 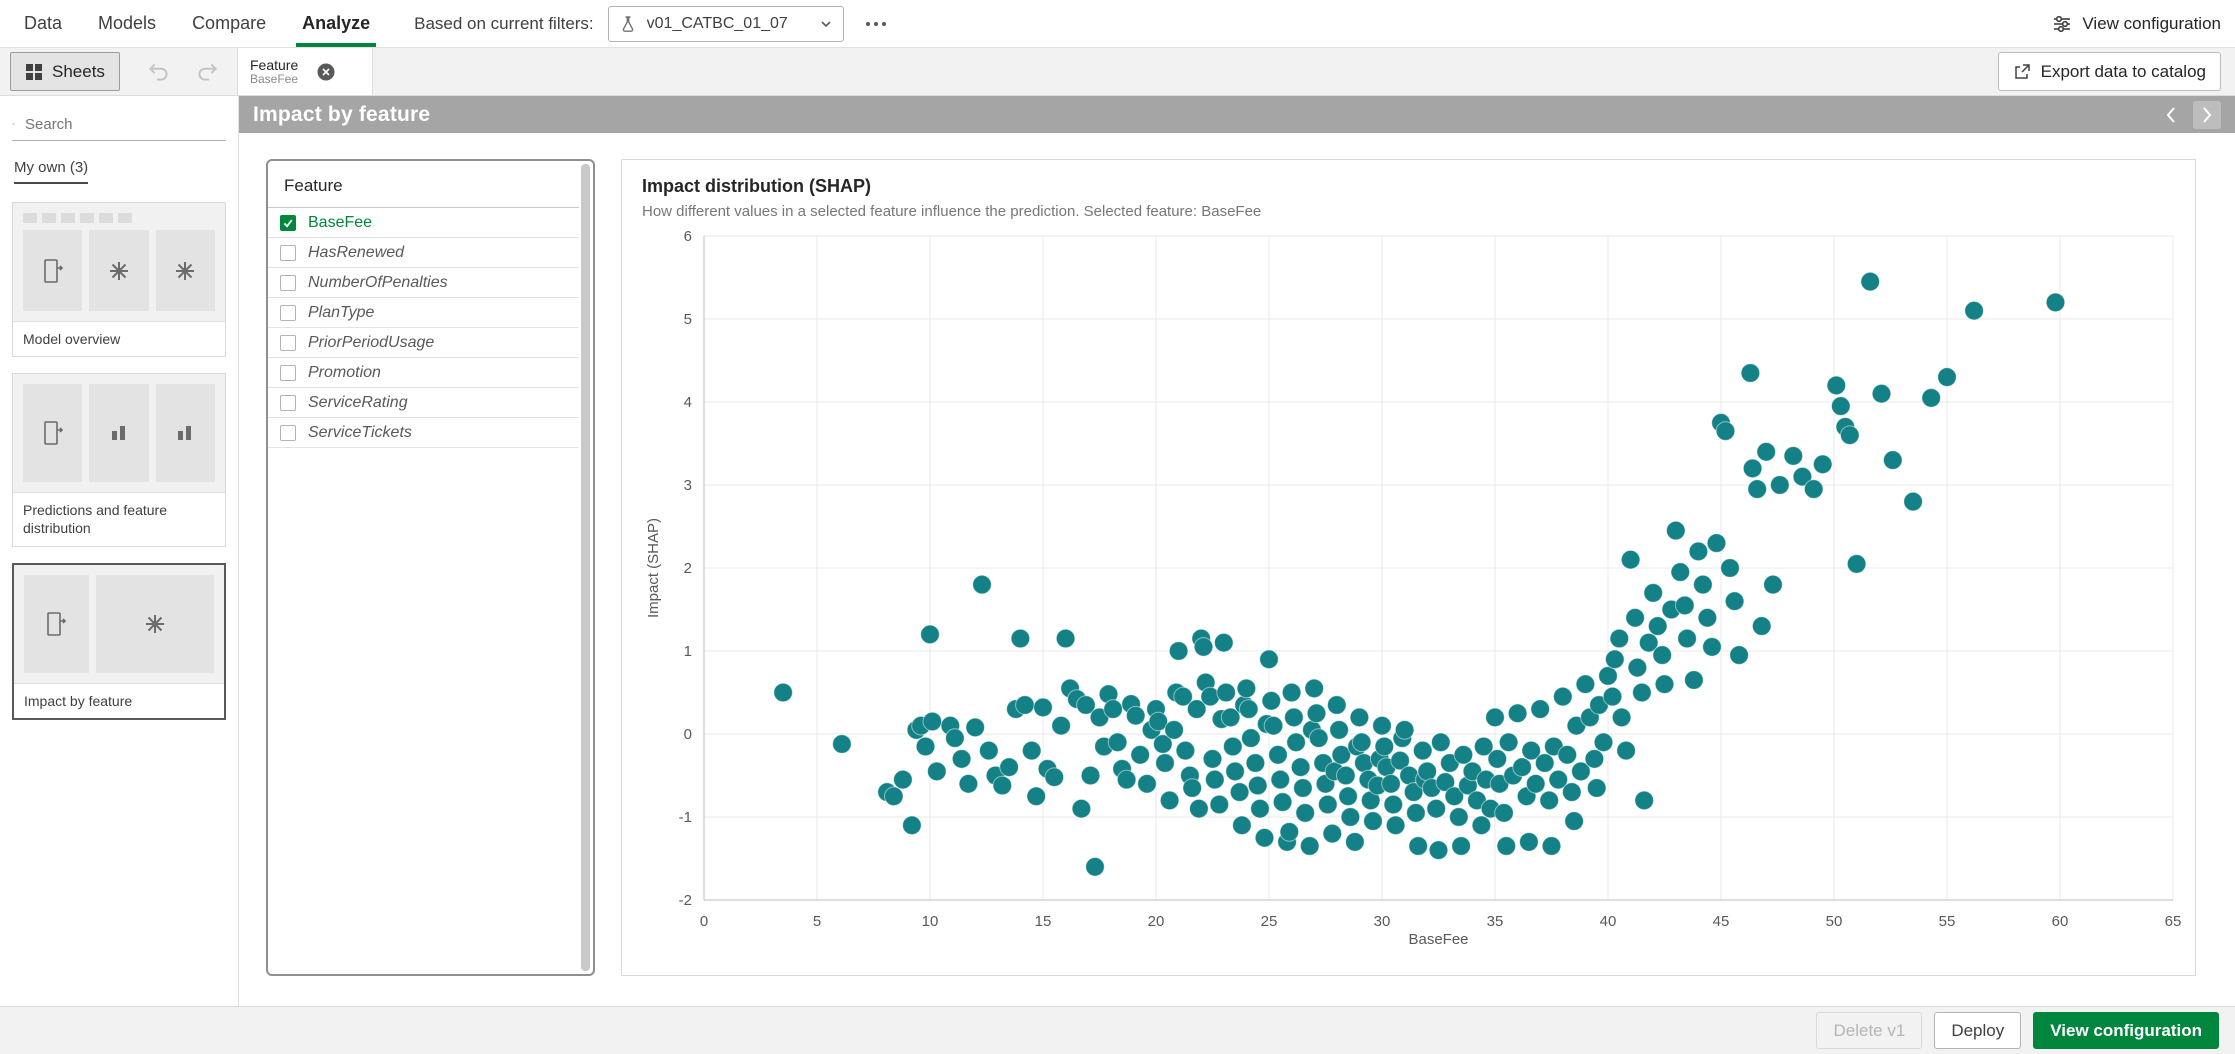 What do you see at coordinates (1721, 921) in the screenshot?
I see `svg-text: 45` at bounding box center [1721, 921].